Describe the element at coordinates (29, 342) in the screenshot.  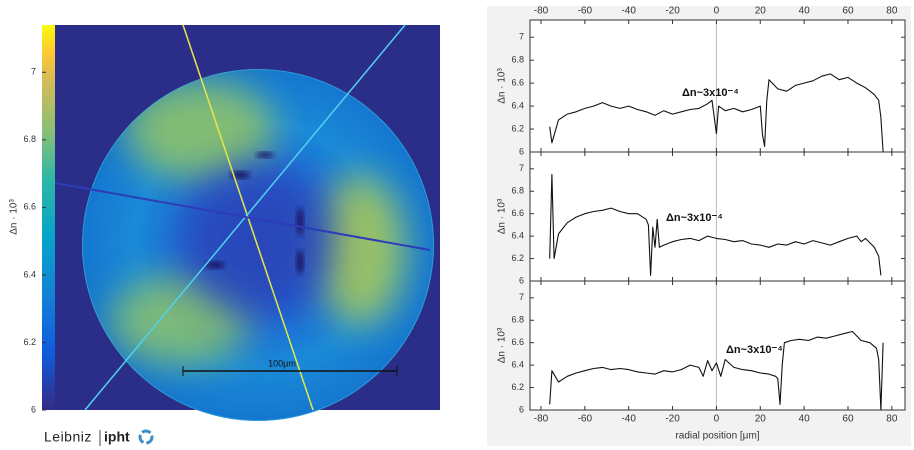
I see `colorbar-tick-label: 6.2` at that location.